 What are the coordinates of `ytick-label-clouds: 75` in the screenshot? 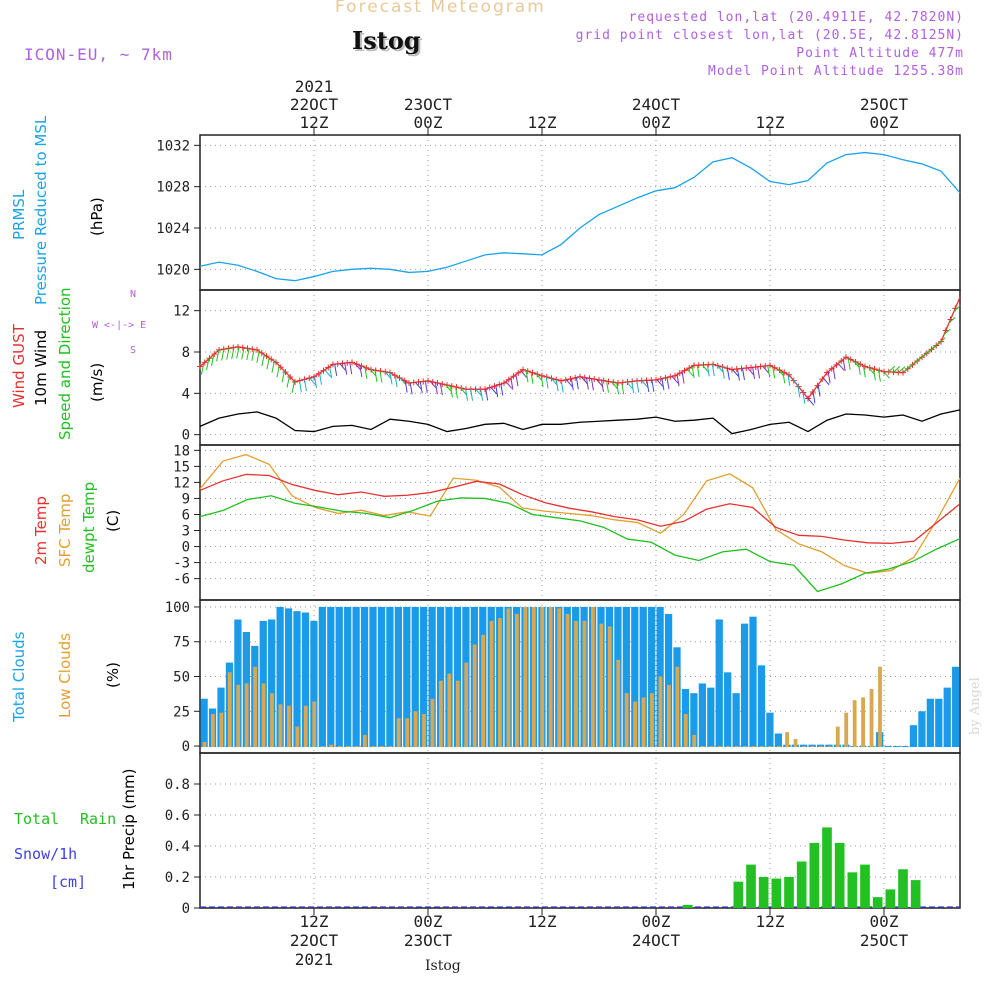 It's located at (181, 643).